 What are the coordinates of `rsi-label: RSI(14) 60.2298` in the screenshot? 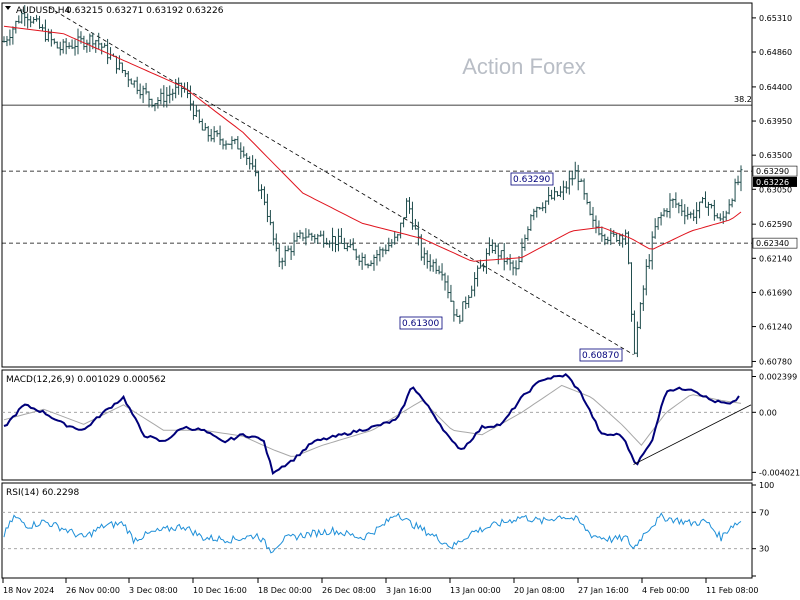 It's located at (42, 493).